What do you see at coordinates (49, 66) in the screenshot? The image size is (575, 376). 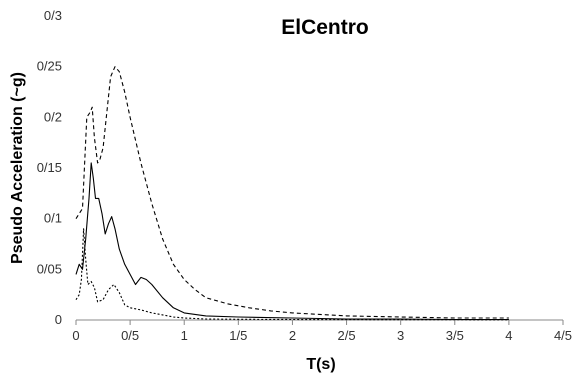 I see `y-tick-label: 0/25` at bounding box center [49, 66].